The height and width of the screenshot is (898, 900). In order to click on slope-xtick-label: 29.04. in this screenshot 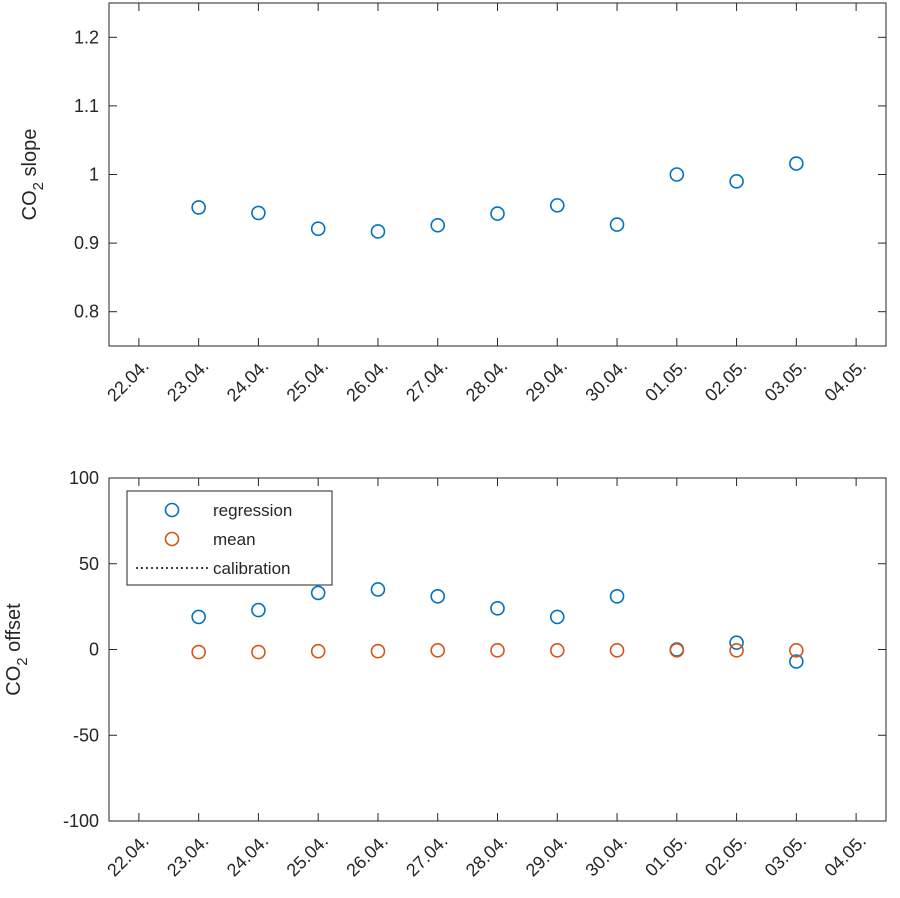, I will do `click(547, 381)`.